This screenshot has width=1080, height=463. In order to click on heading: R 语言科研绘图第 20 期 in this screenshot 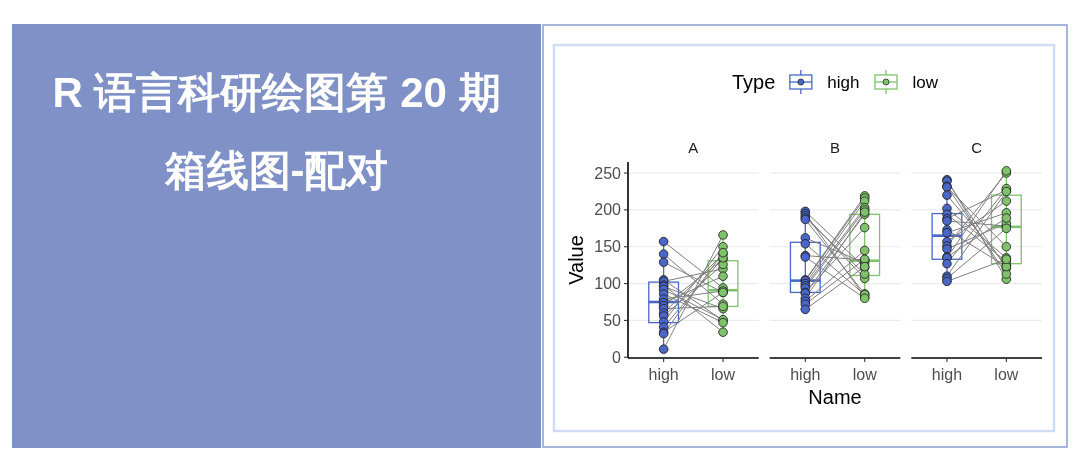, I will do `click(276, 92)`.